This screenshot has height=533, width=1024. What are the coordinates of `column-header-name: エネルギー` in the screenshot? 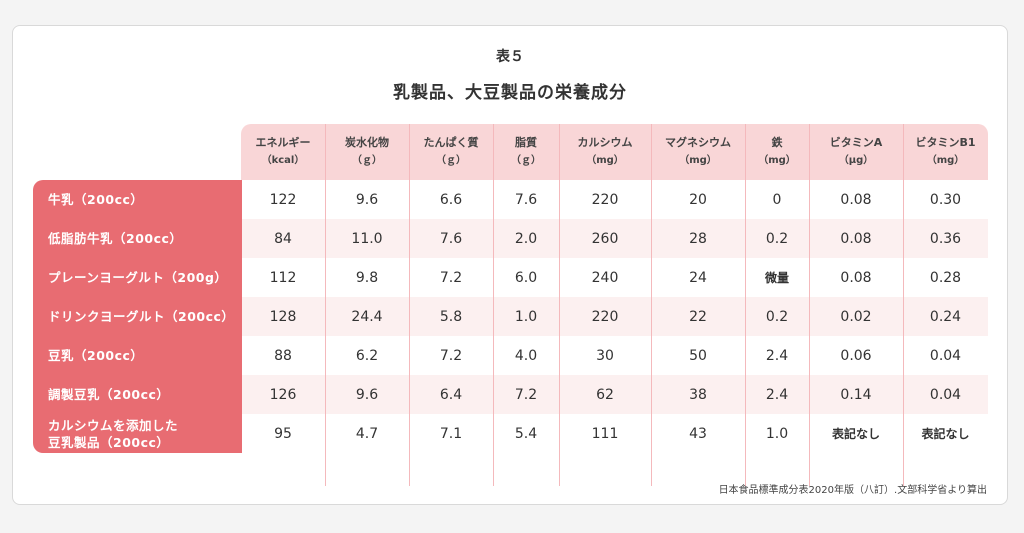 It's located at (283, 142).